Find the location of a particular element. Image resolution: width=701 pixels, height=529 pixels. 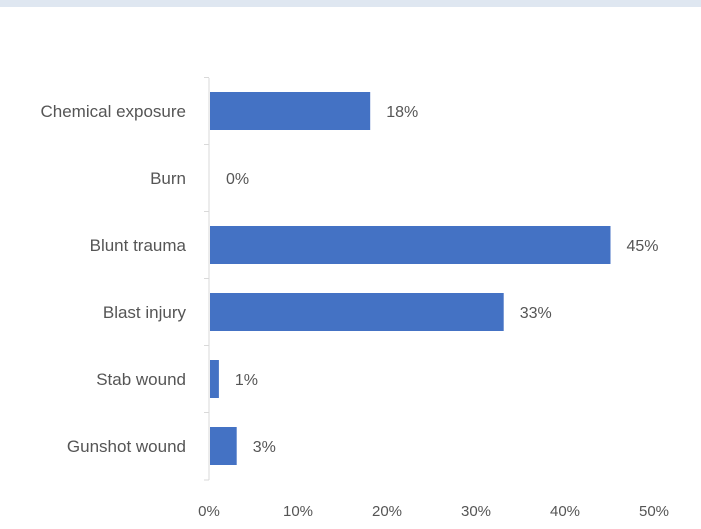

x-tick-label: 10% is located at coordinates (298, 511).